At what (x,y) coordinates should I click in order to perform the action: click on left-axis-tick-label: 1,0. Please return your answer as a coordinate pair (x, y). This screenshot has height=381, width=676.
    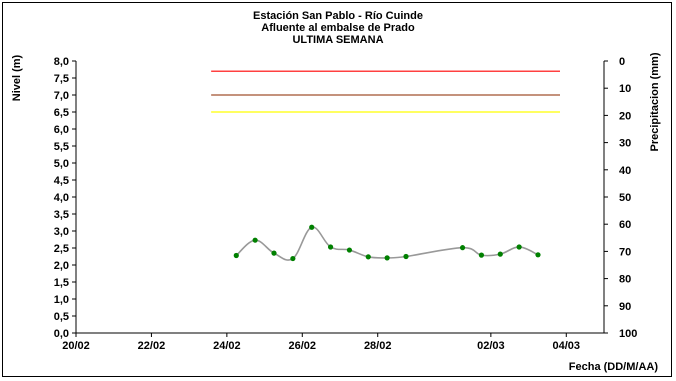
    Looking at the image, I should click on (61, 300).